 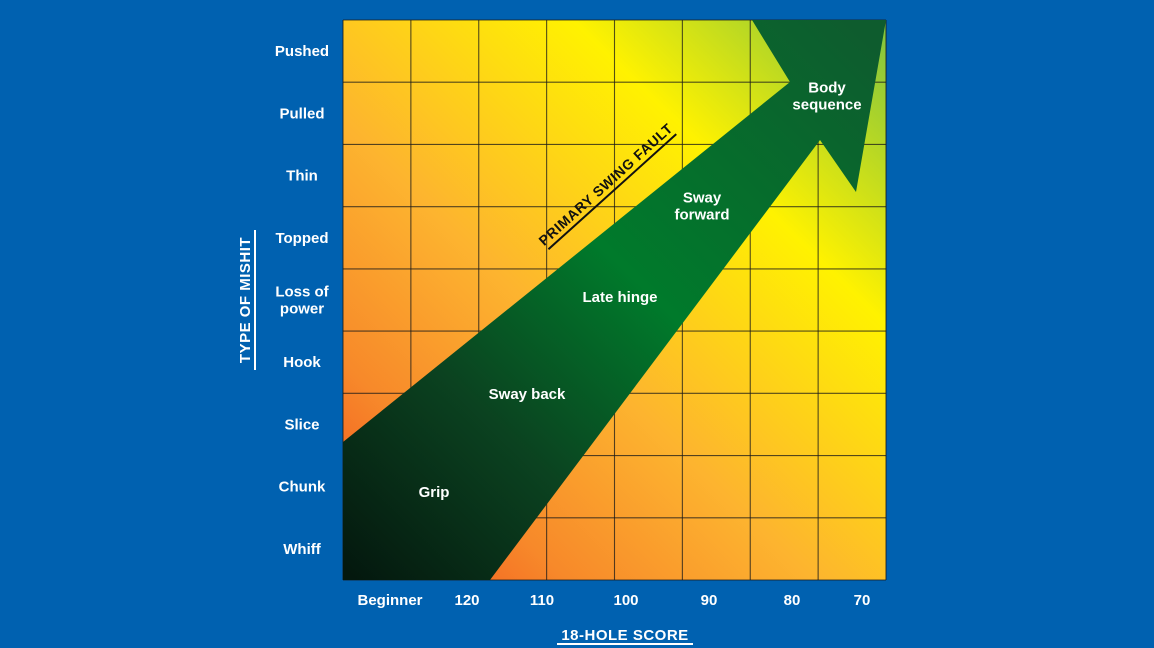 I want to click on x-tick-label: 70, so click(x=862, y=600).